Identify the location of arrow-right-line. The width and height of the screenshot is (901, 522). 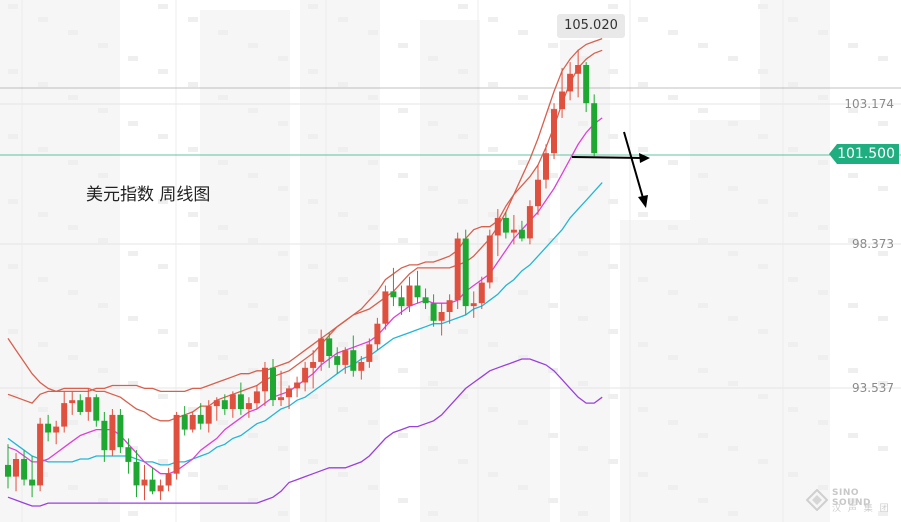
(607, 157).